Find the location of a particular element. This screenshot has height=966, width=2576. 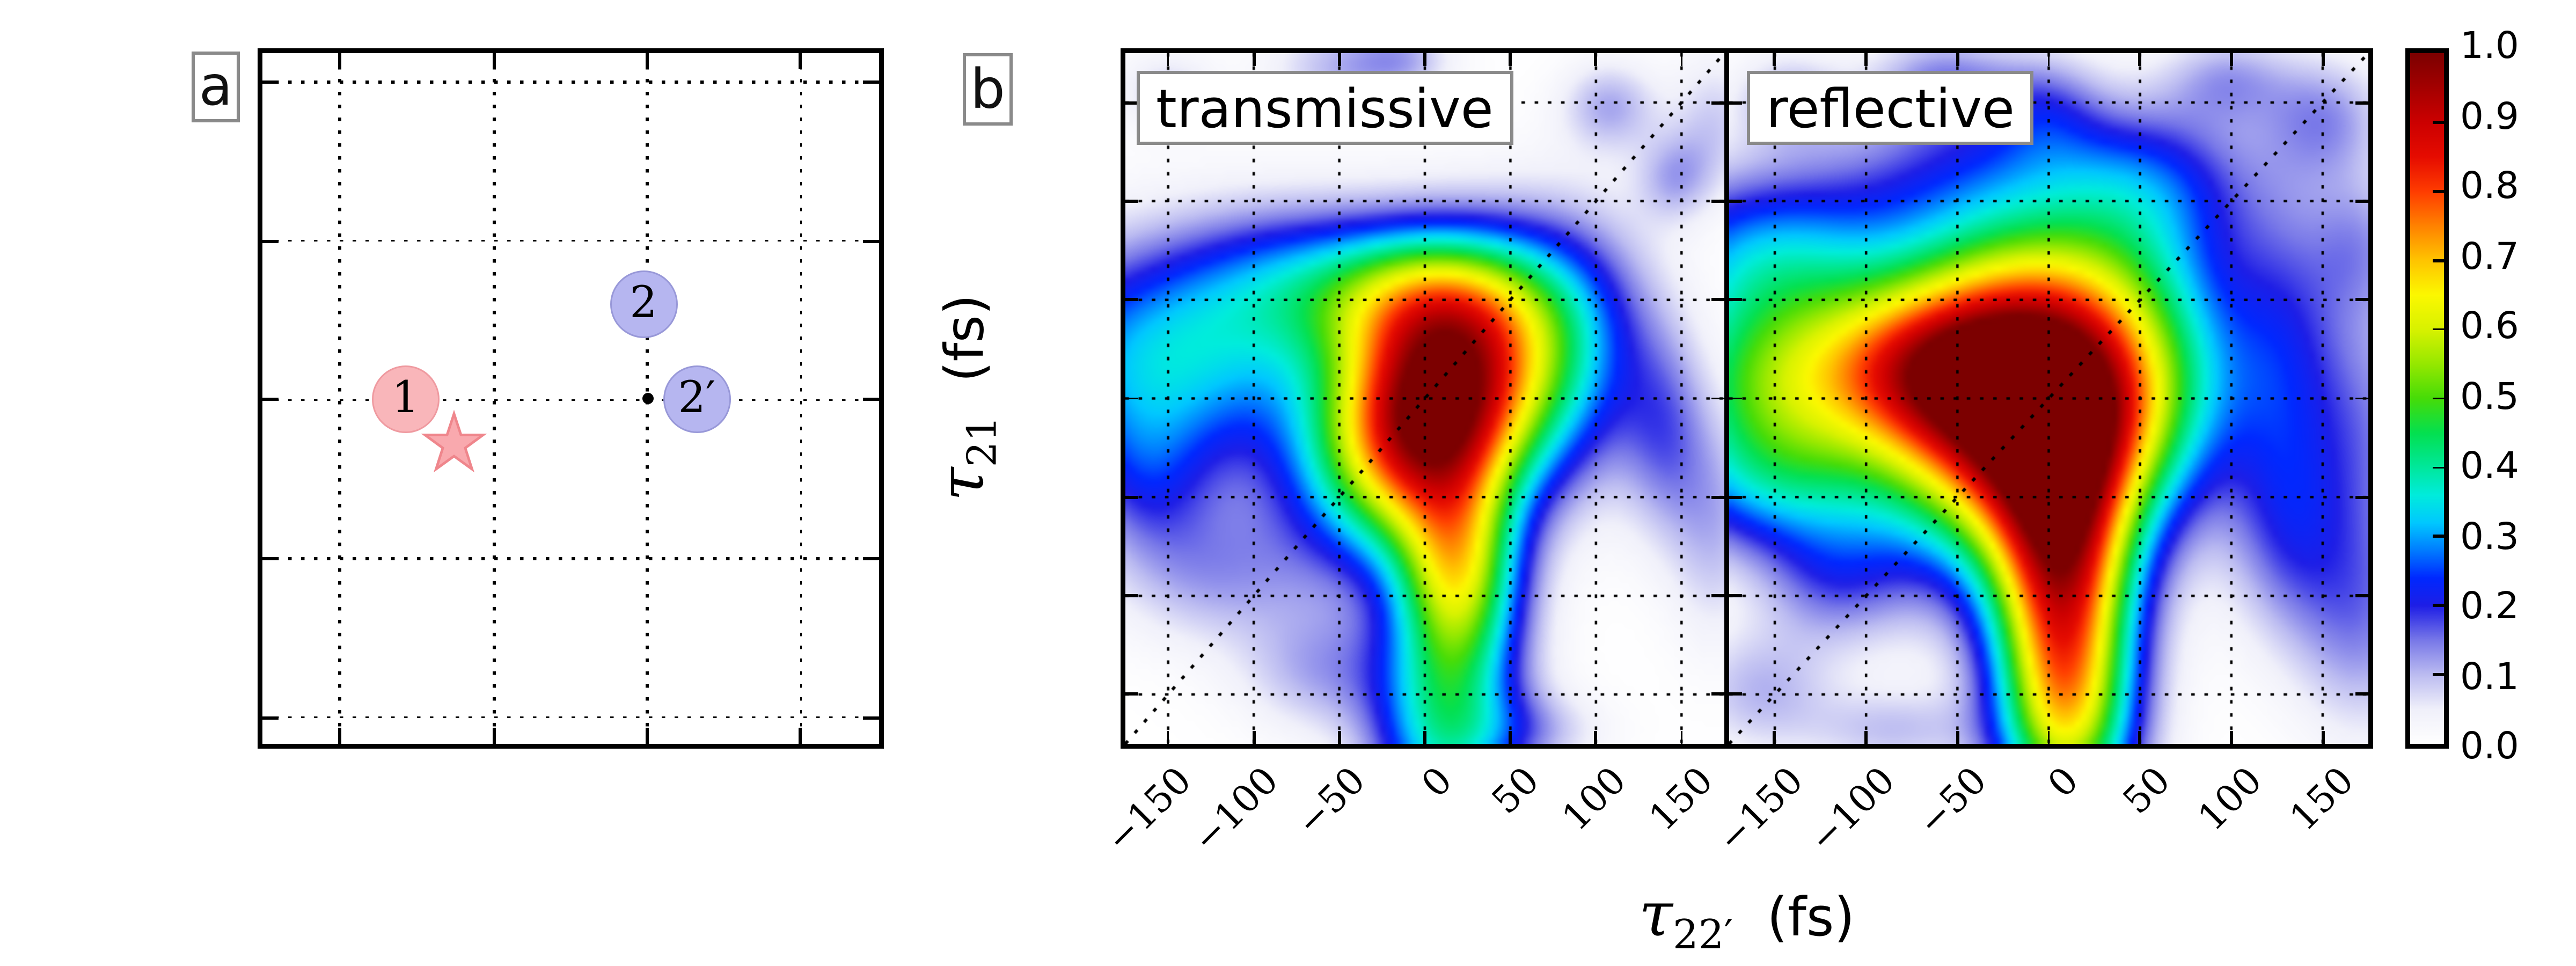

x-tick-label: 100 is located at coordinates (2231, 800).